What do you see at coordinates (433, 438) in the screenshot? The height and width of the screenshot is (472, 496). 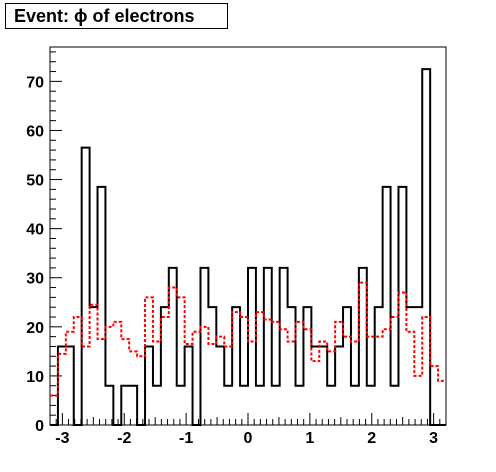 I see `x-tick-label: 3` at bounding box center [433, 438].